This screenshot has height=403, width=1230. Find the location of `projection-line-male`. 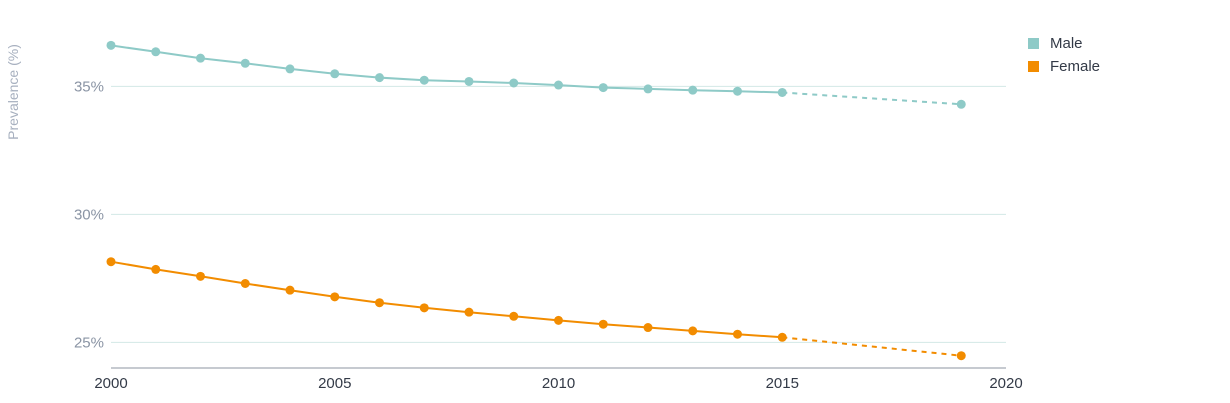

projection-line-male is located at coordinates (872, 98).